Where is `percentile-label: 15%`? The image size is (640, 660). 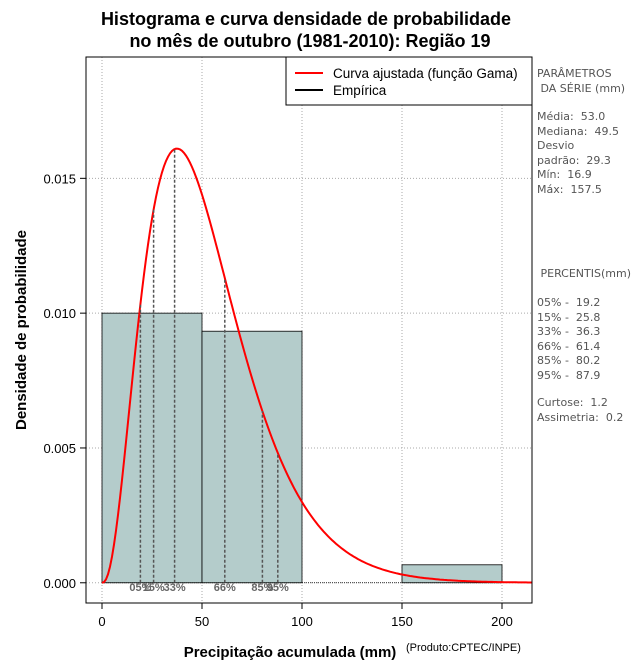
percentile-label: 15% is located at coordinates (154, 588).